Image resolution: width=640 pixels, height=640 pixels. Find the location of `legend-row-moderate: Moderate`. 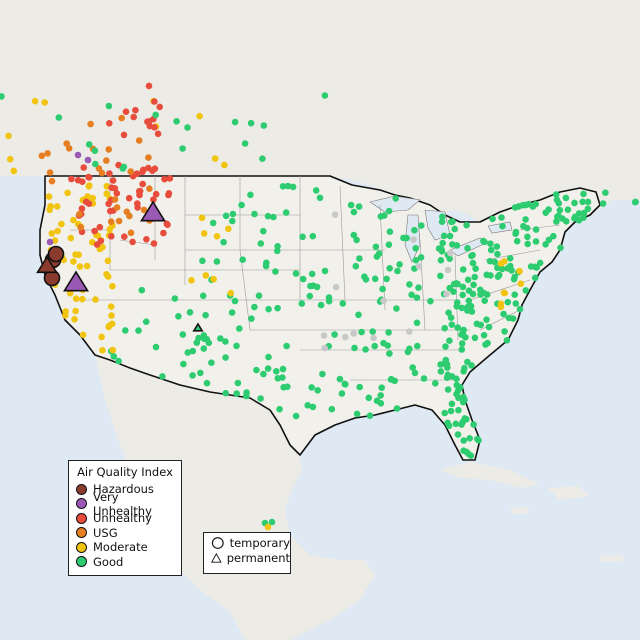

legend-row-moderate: Moderate is located at coordinates (125, 547).